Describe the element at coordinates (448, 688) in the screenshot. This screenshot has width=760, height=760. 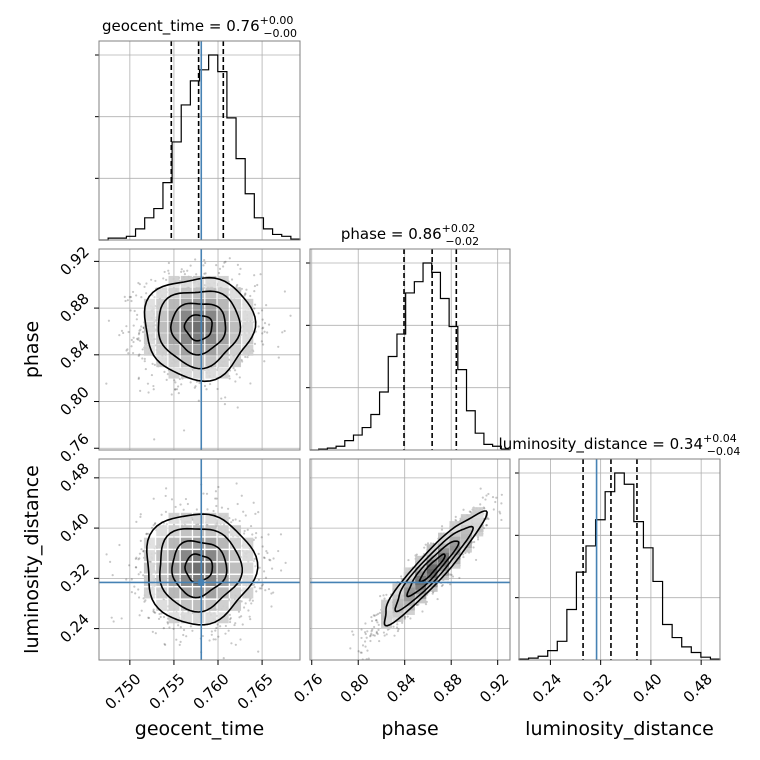
I see `xtick-label-phase-3: 0.88` at that location.